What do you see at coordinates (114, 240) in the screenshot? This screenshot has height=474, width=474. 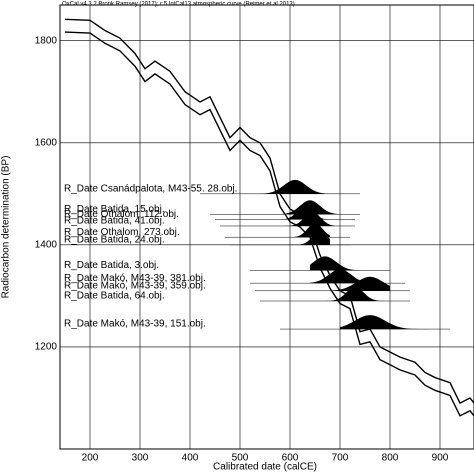 I see `sample-label: R_Date Batida, 24.obj.` at bounding box center [114, 240].